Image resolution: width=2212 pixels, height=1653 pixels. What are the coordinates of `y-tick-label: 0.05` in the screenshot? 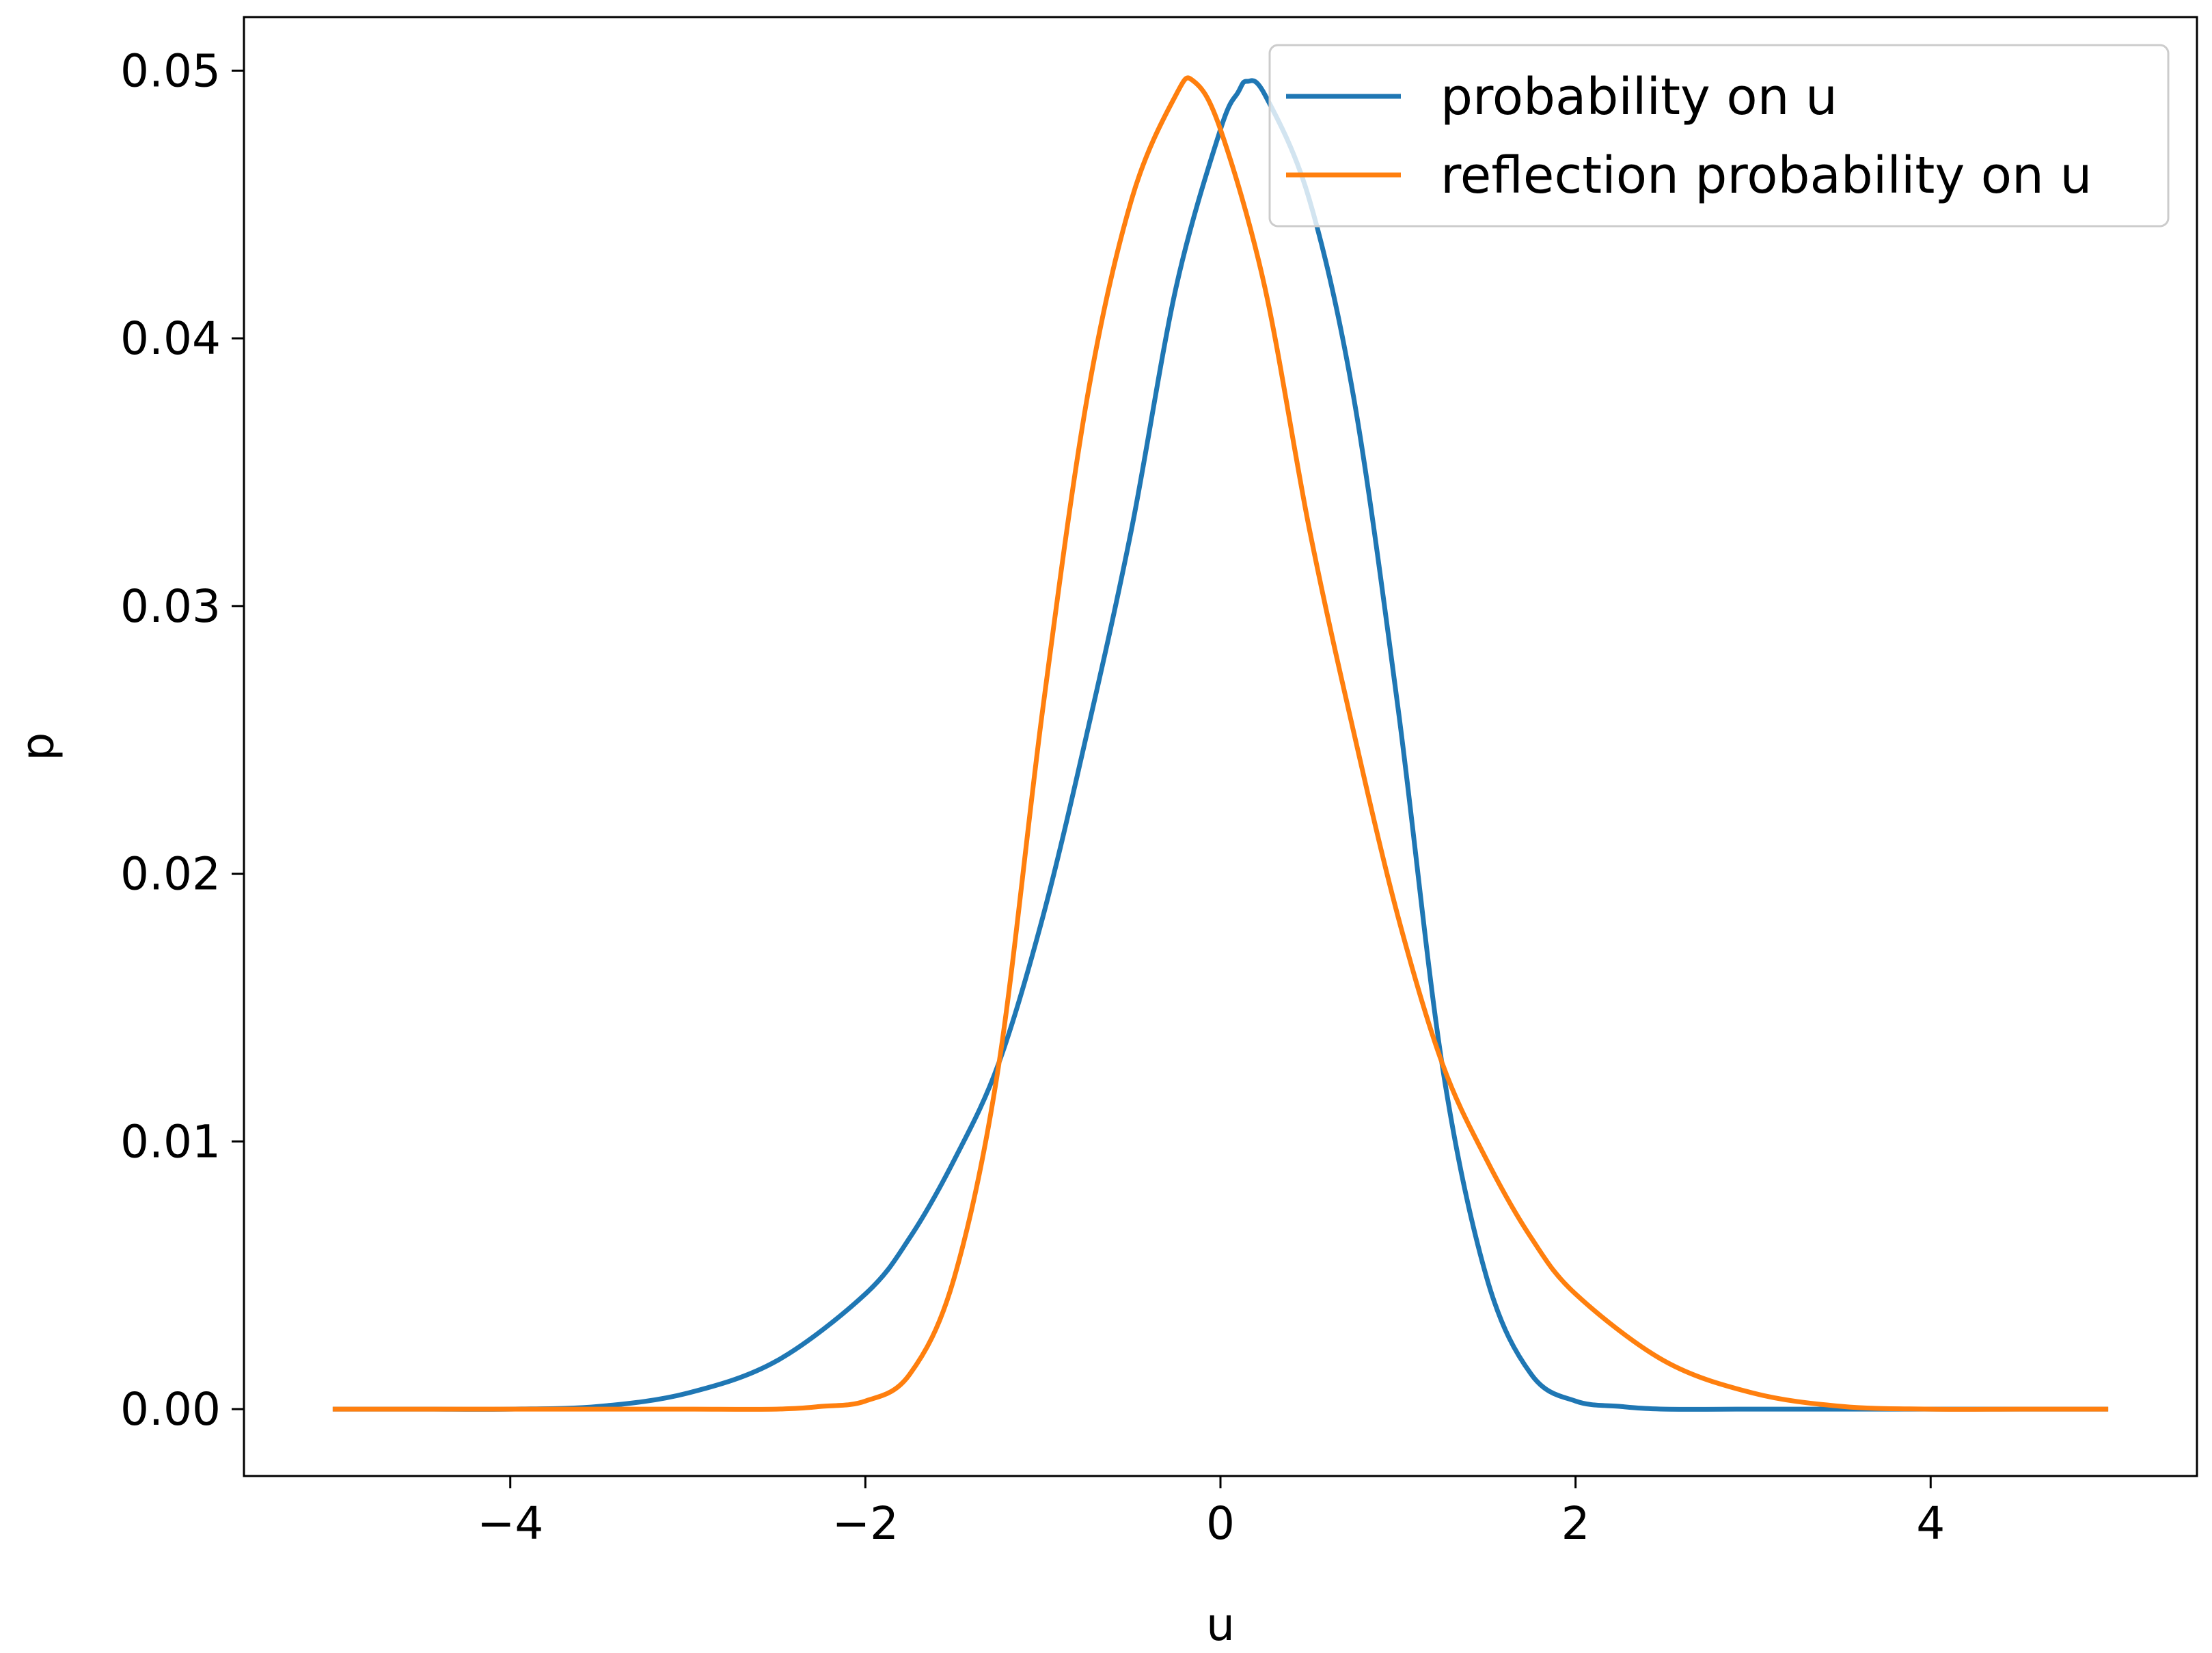 It's located at (170, 70).